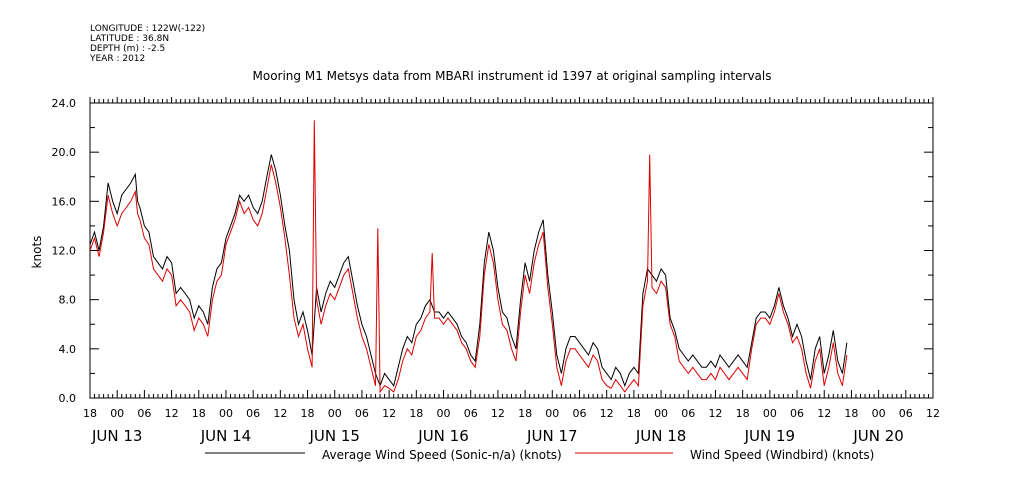 The height and width of the screenshot is (504, 1009). What do you see at coordinates (68, 300) in the screenshot?
I see `y-tick-label: 8.0` at bounding box center [68, 300].